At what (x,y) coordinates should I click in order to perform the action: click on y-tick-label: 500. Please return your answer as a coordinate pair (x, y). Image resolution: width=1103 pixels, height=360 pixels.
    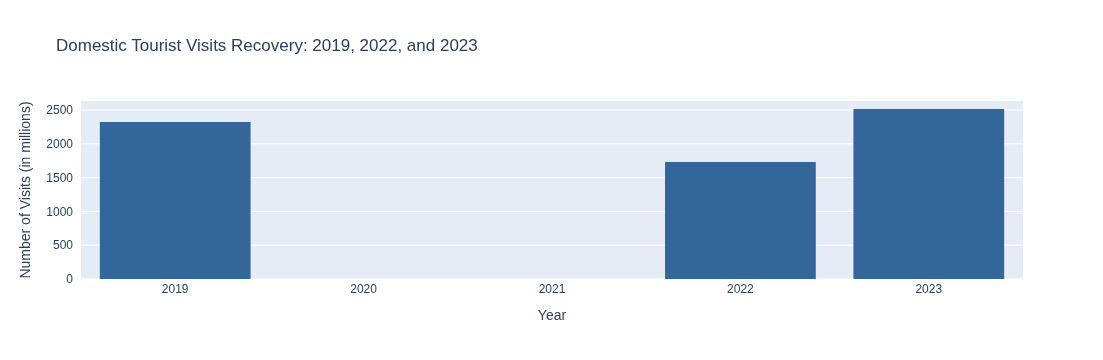
    Looking at the image, I should click on (63, 245).